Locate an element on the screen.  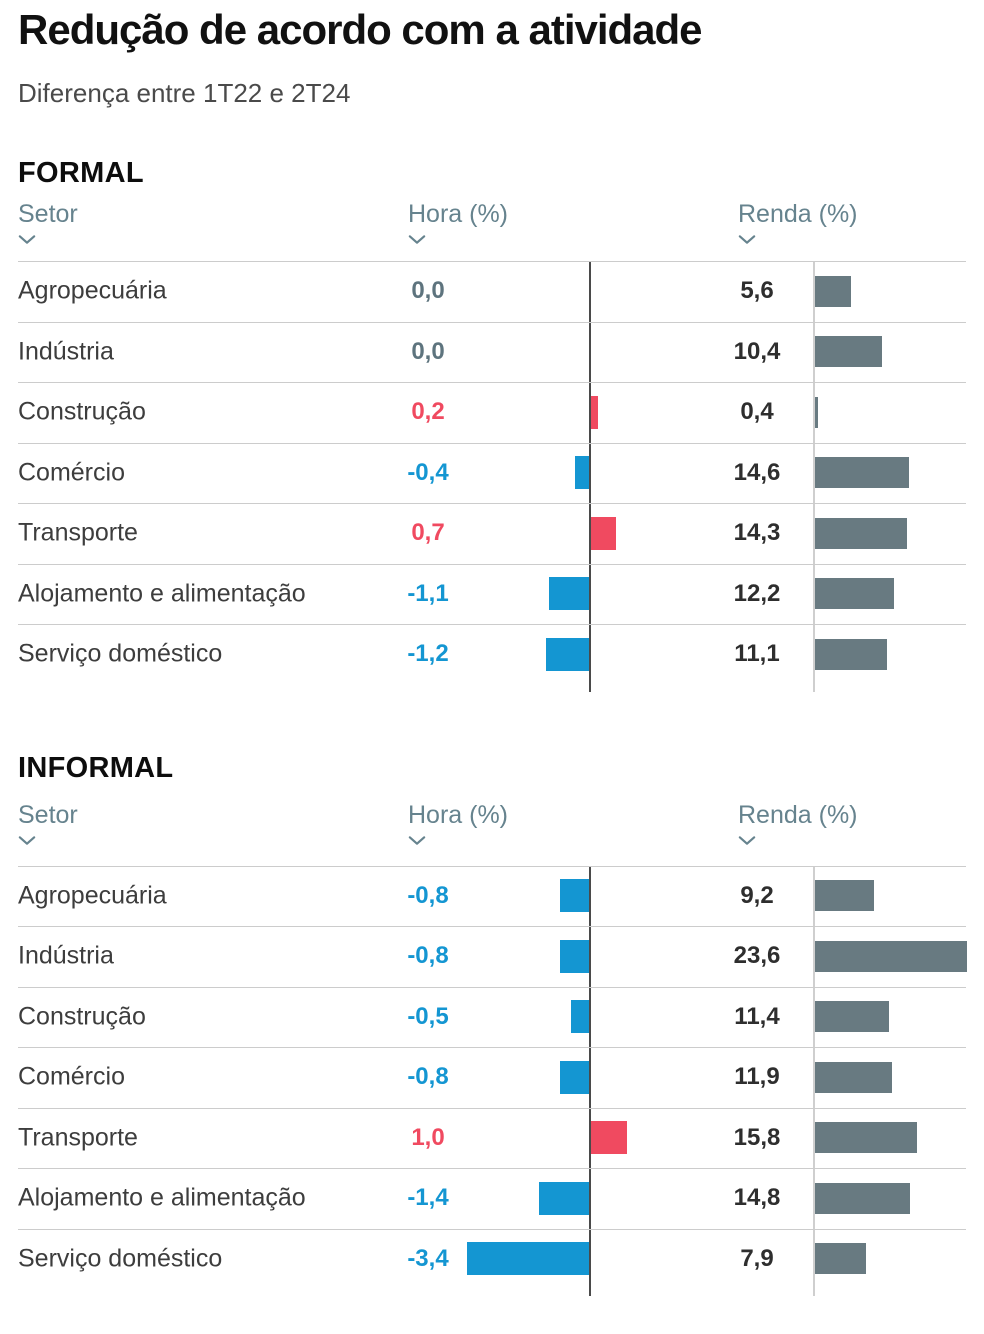
table-row: Alojamento e alimentação -1,4 14,8 is located at coordinates (492, 1198).